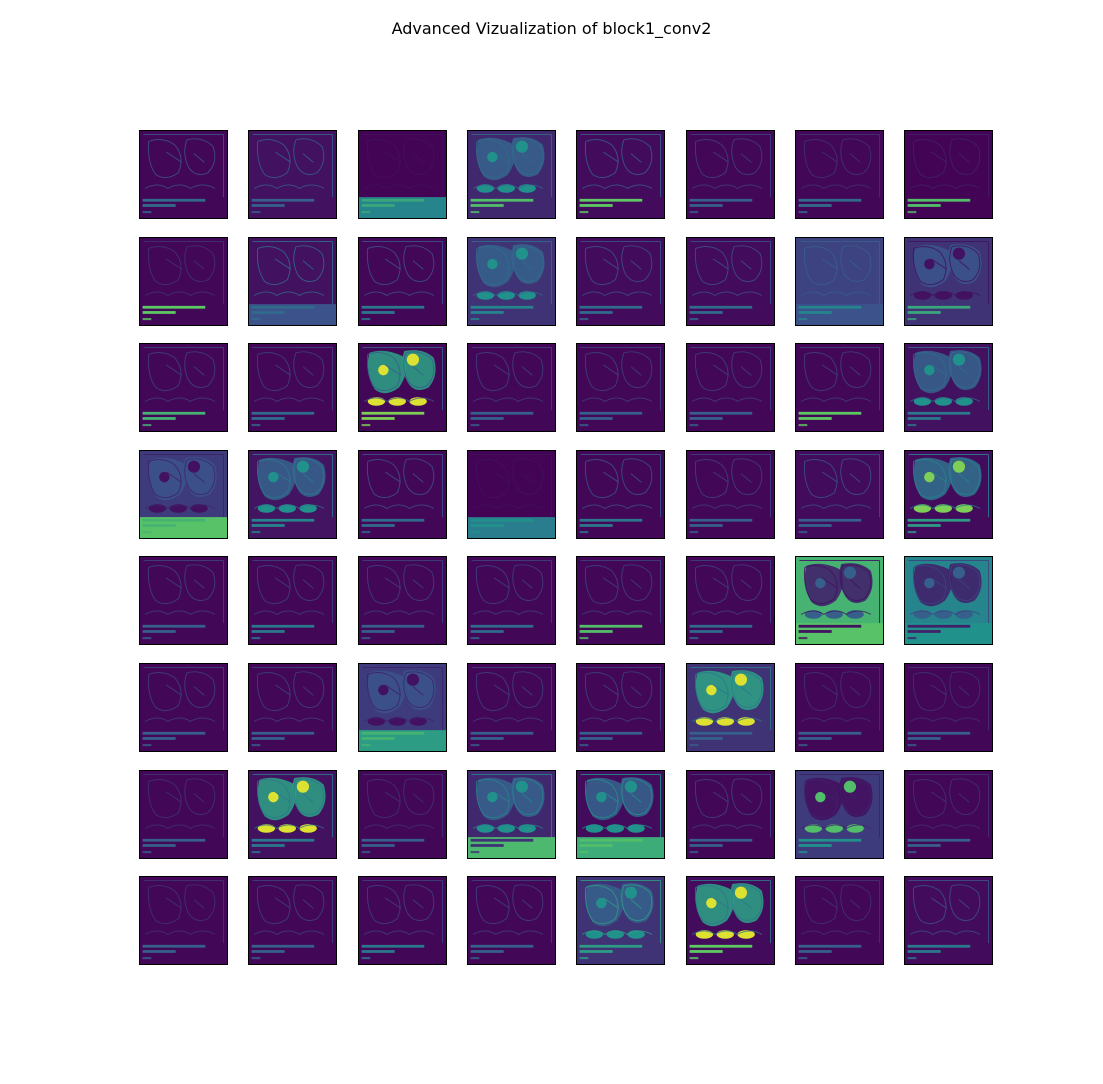 The width and height of the screenshot is (1103, 1084). What do you see at coordinates (730, 387) in the screenshot?
I see `feature-map-r3-c6` at bounding box center [730, 387].